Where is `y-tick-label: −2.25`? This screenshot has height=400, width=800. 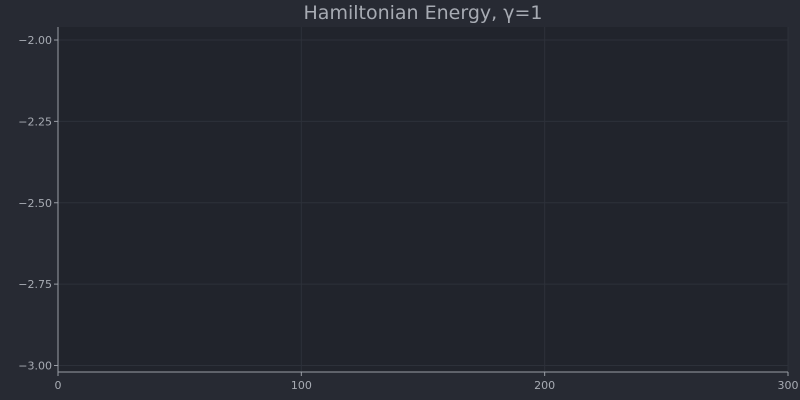 y-tick-label: −2.25 is located at coordinates (35, 121).